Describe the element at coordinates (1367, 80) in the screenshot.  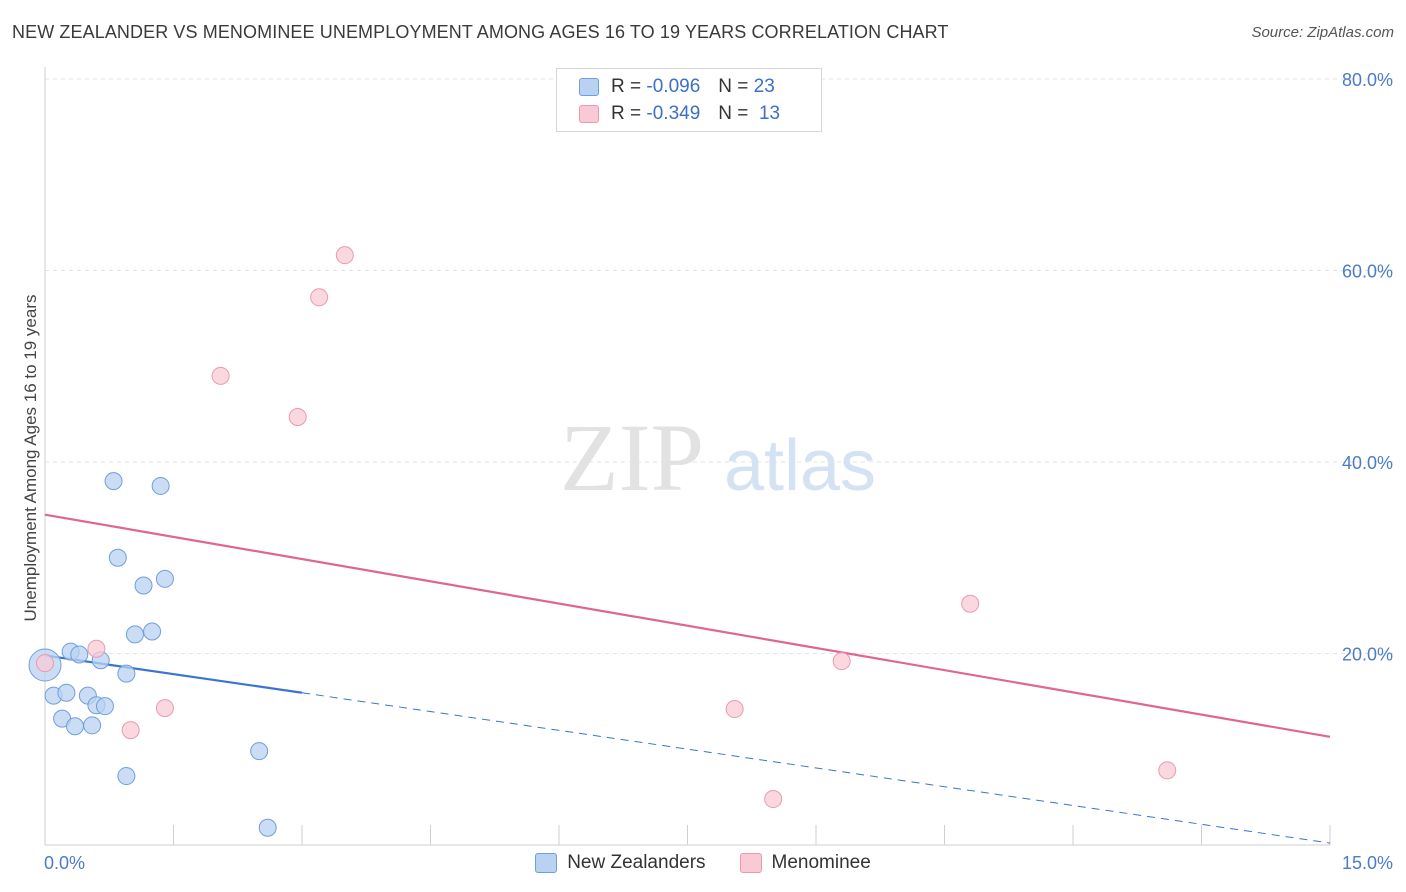
I see `y-tick-label: 80.0%` at that location.